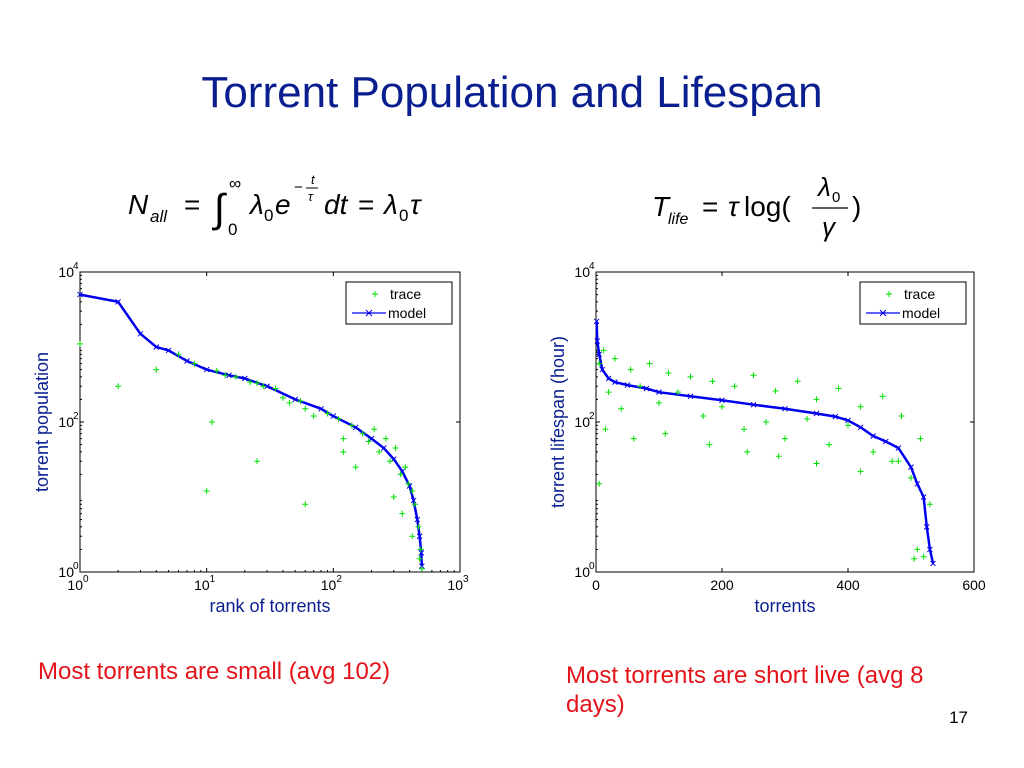 This screenshot has width=1024, height=768. What do you see at coordinates (138, 204) in the screenshot?
I see `svg-text: N` at bounding box center [138, 204].